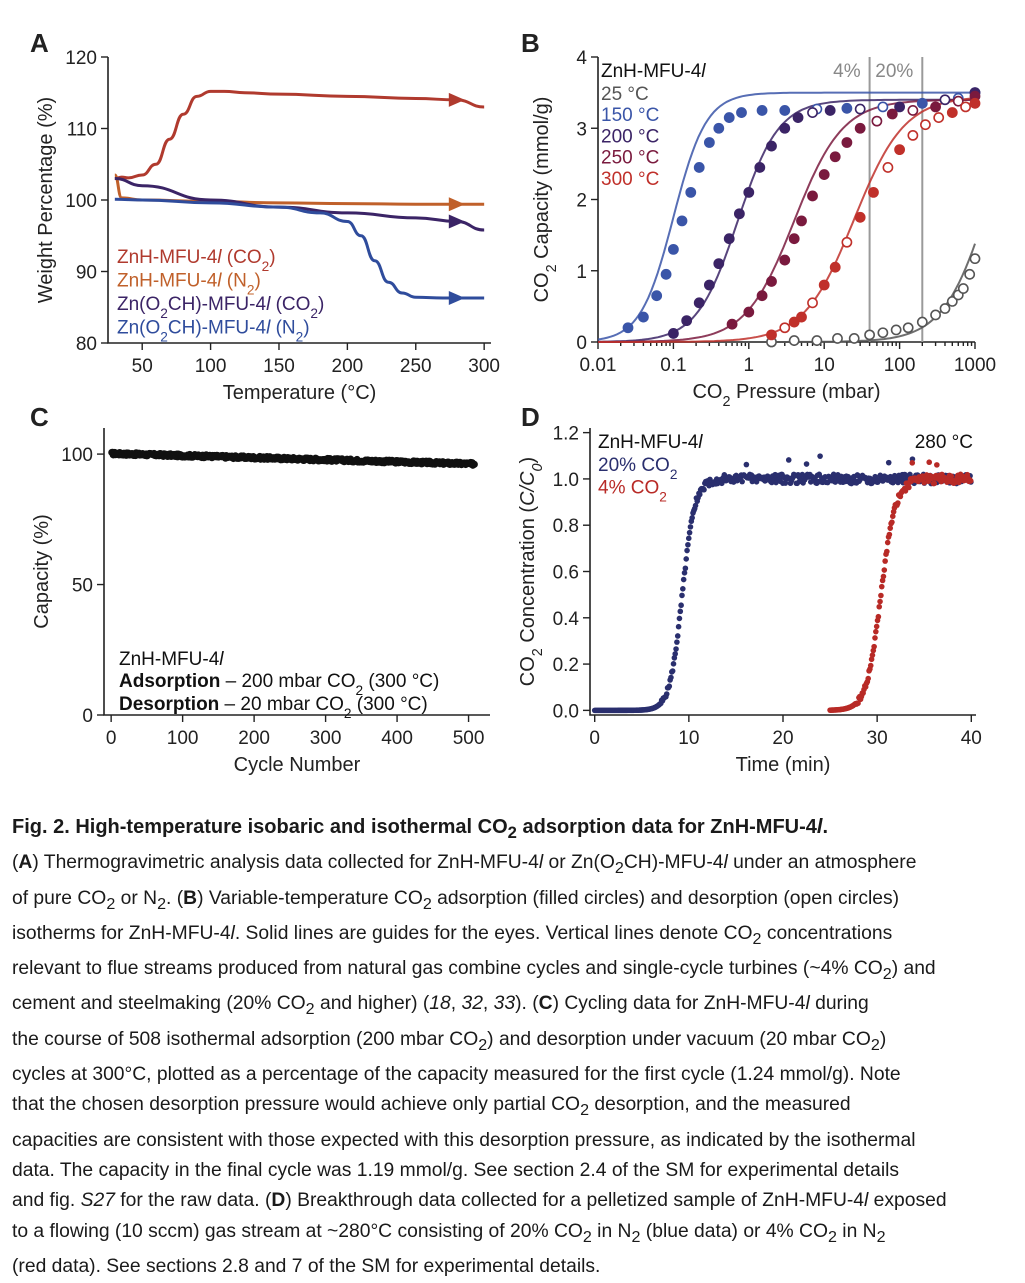 The image size is (1025, 1283). Describe the element at coordinates (614, 488) in the screenshot. I see `text-run: 4%` at that location.